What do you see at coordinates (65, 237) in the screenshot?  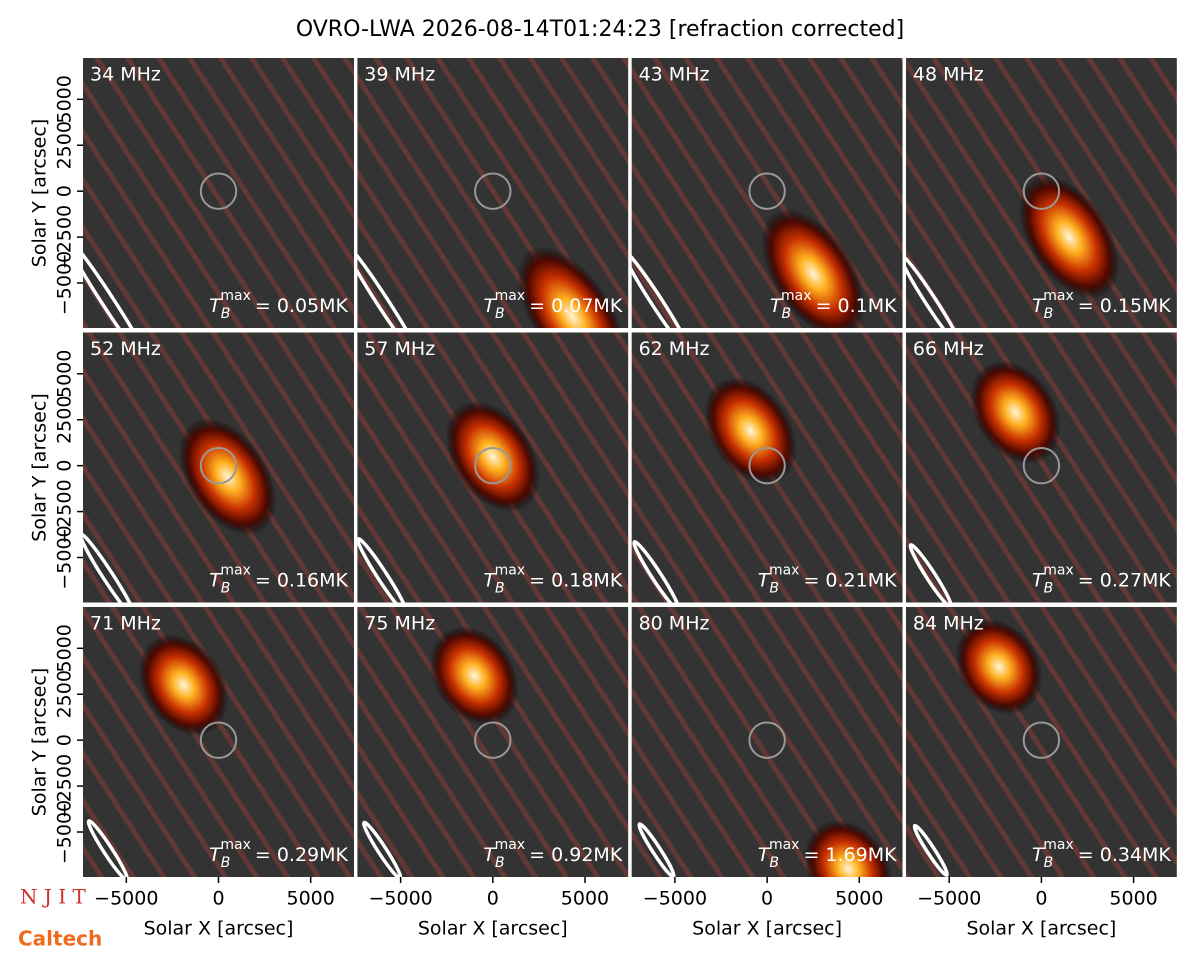 I see `y-tick-label: −2500` at bounding box center [65, 237].